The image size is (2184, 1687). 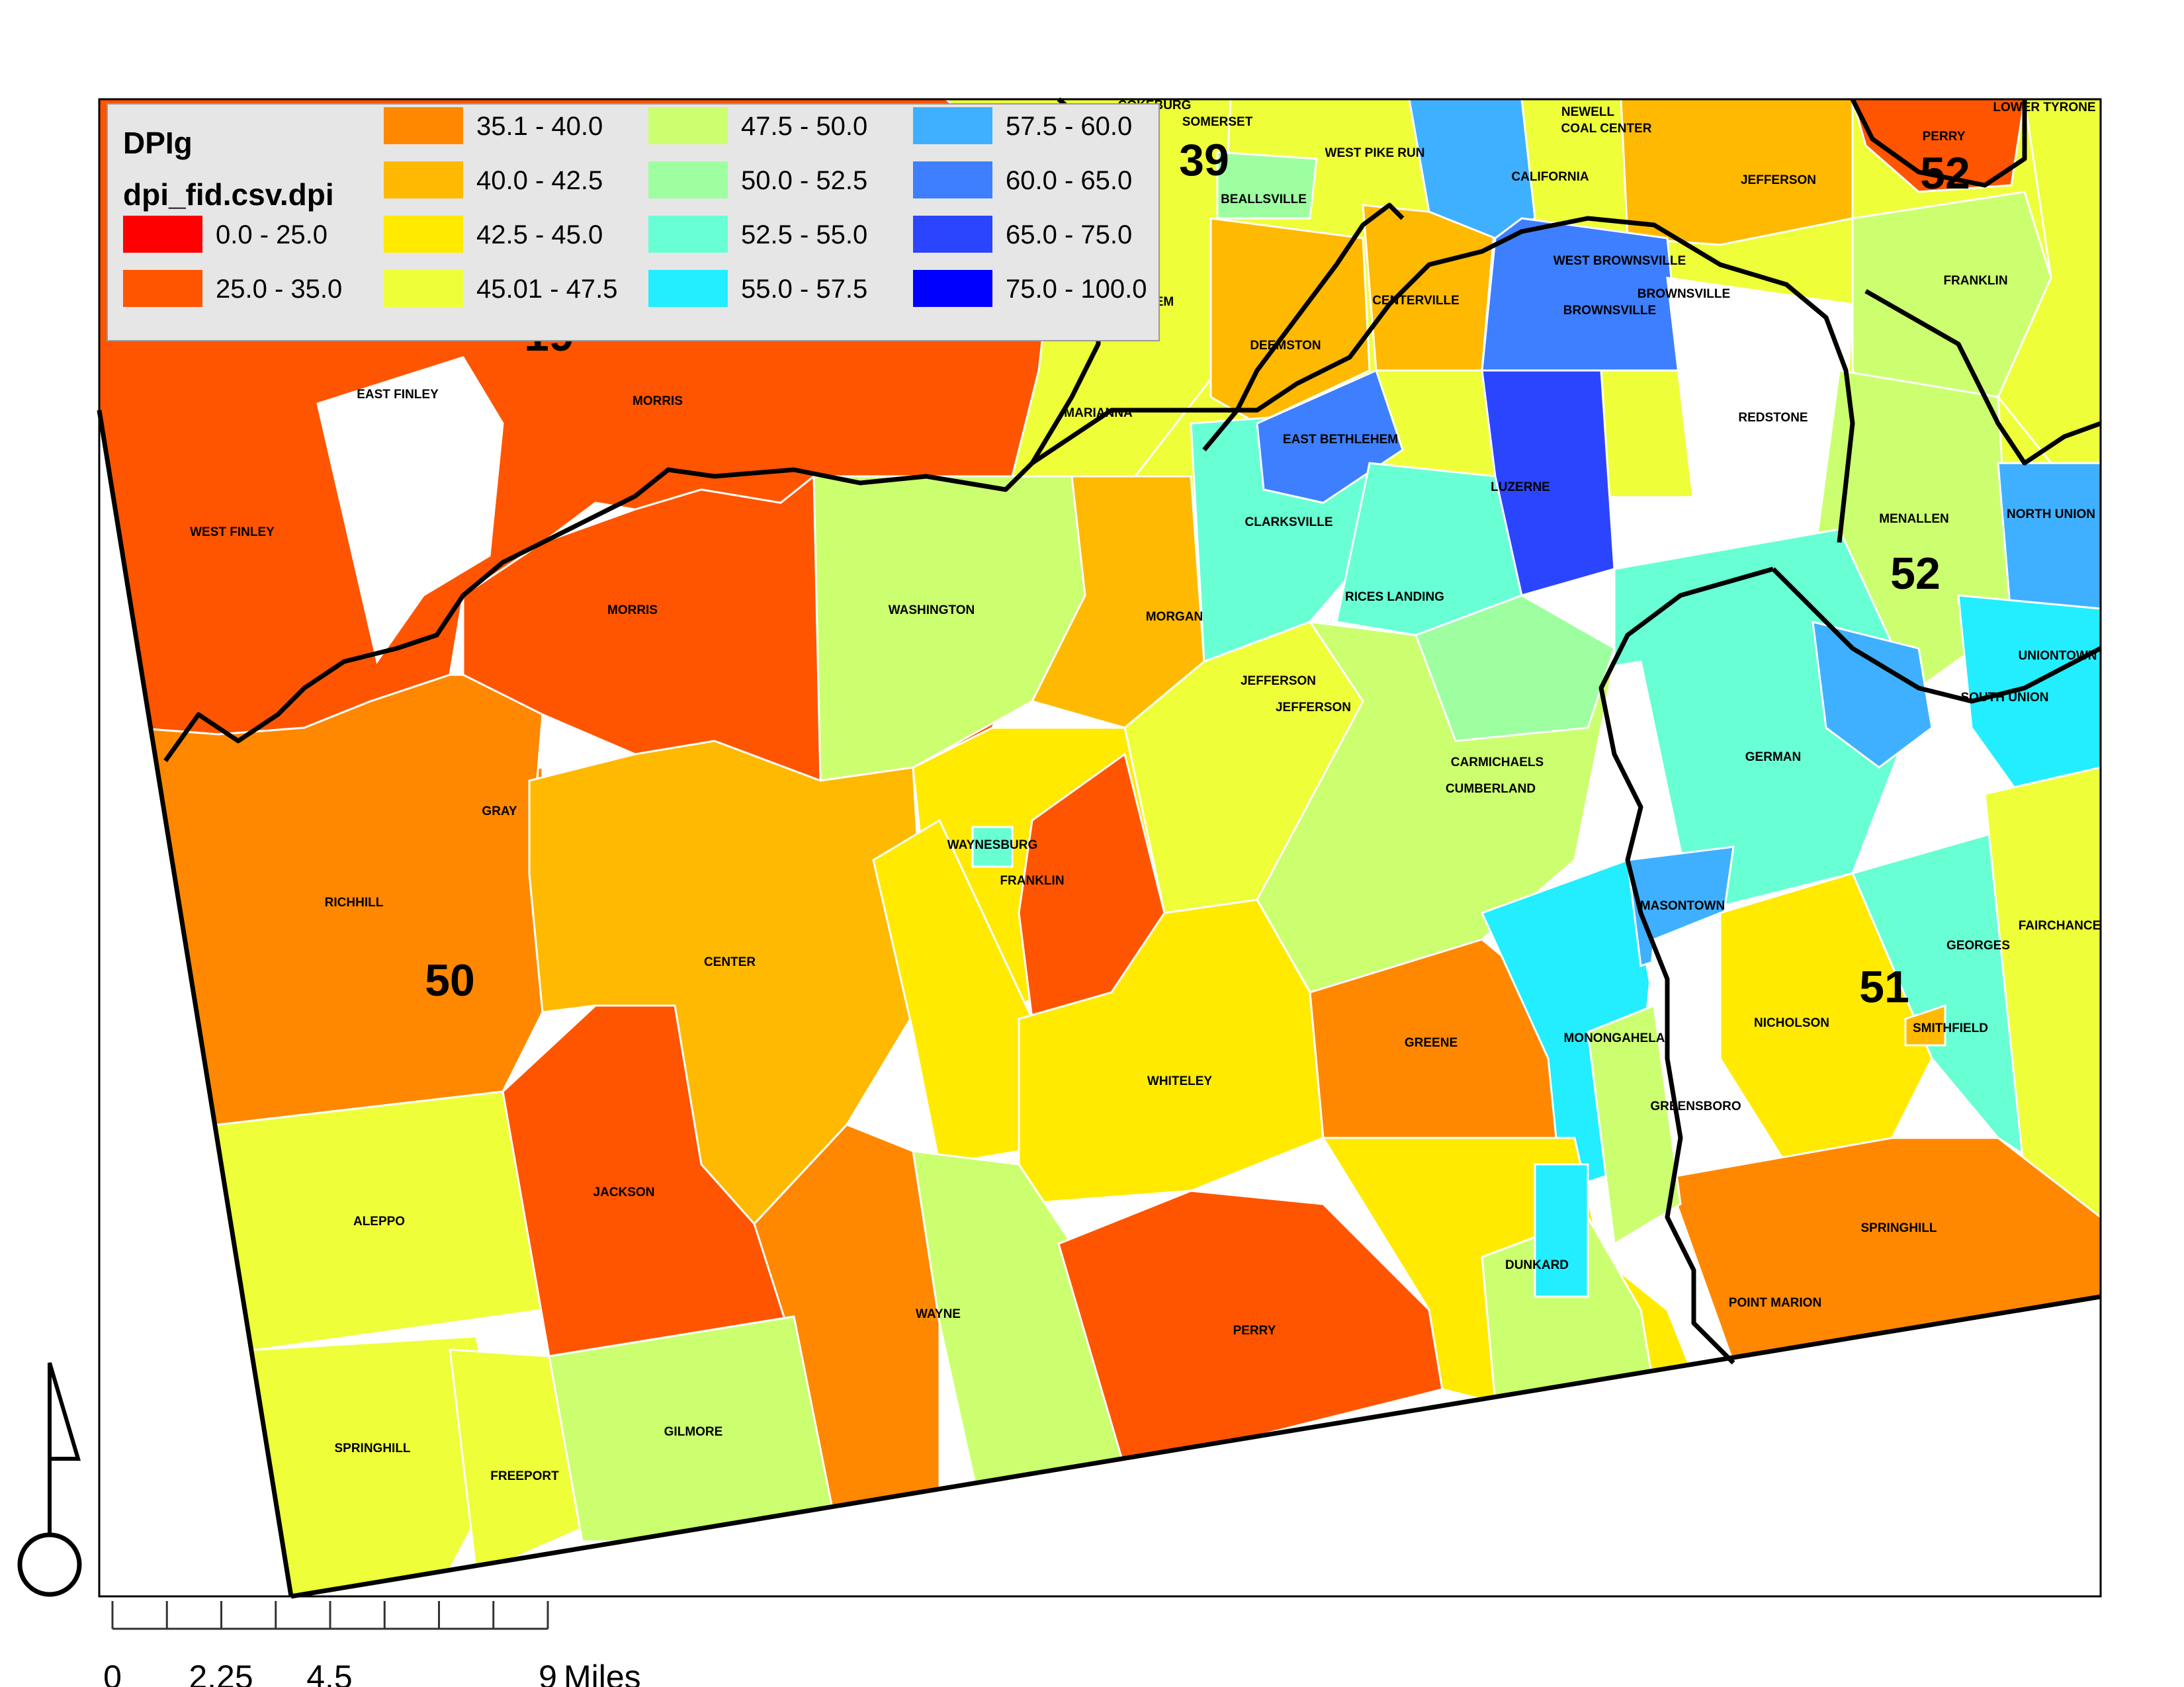 I want to click on muni-label: WAYNESBURG, so click(x=993, y=845).